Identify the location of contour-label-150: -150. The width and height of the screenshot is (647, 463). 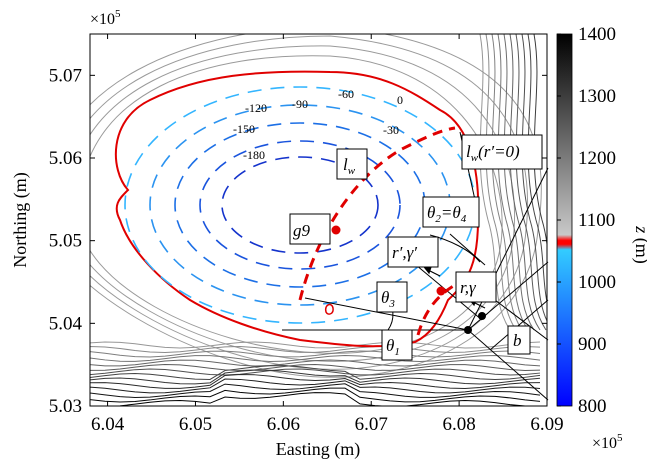
(244, 129).